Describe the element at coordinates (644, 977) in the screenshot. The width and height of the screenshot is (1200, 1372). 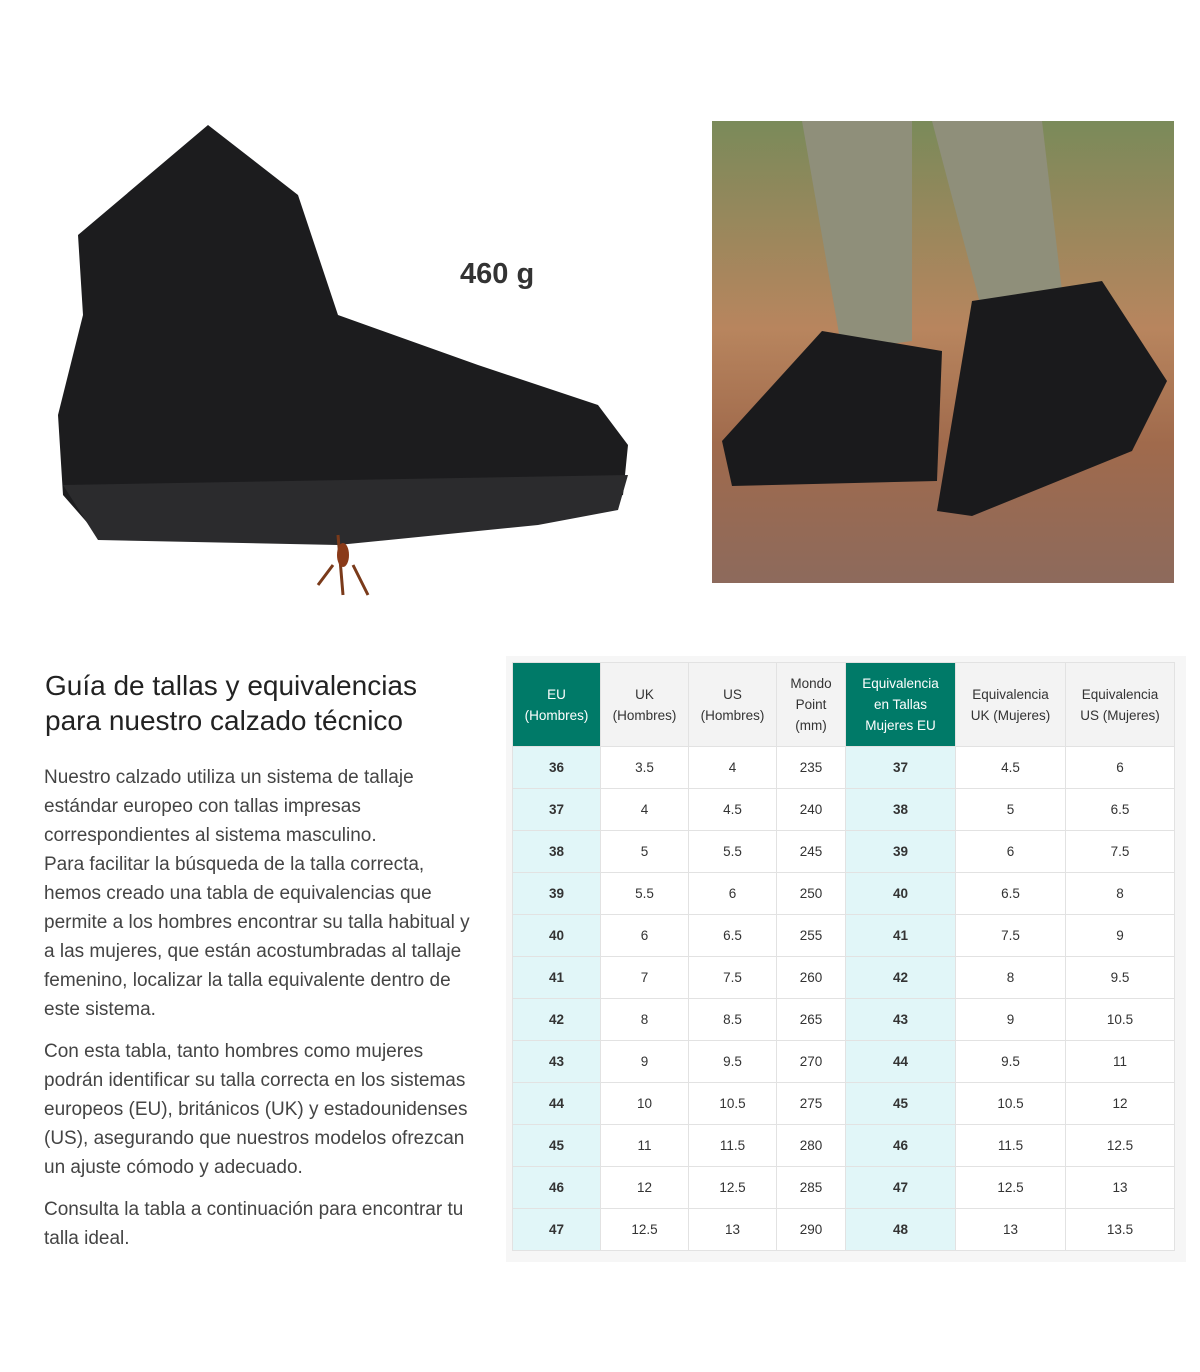
I see `table-cell: 7` at that location.